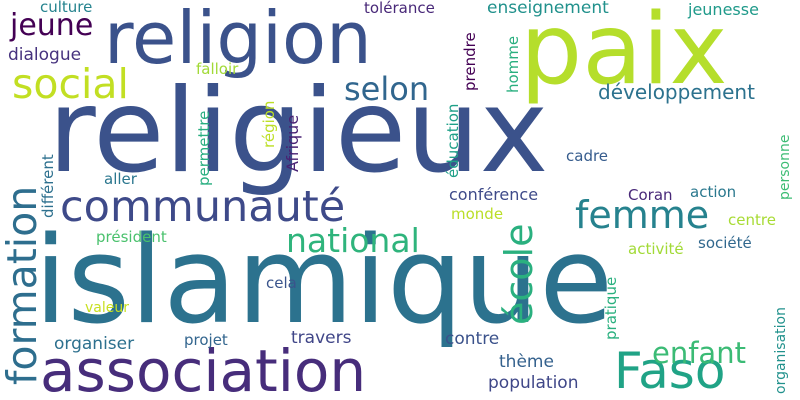 This screenshot has height=400, width=800. I want to click on word-national: national, so click(353, 240).